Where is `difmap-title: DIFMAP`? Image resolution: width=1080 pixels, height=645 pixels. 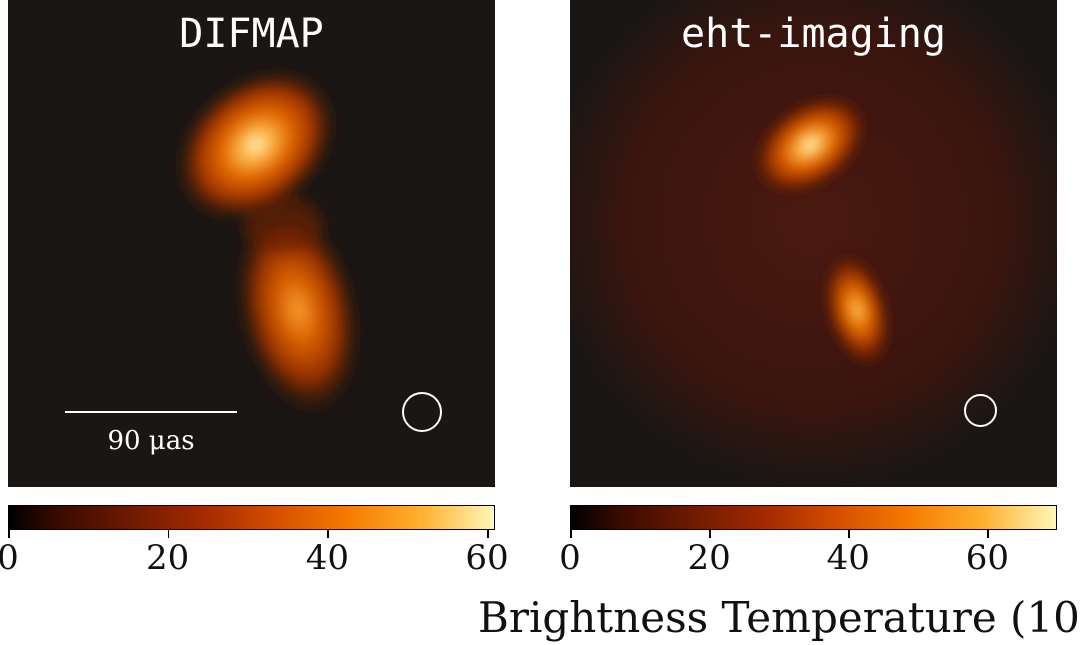 difmap-title: DIFMAP is located at coordinates (251, 34).